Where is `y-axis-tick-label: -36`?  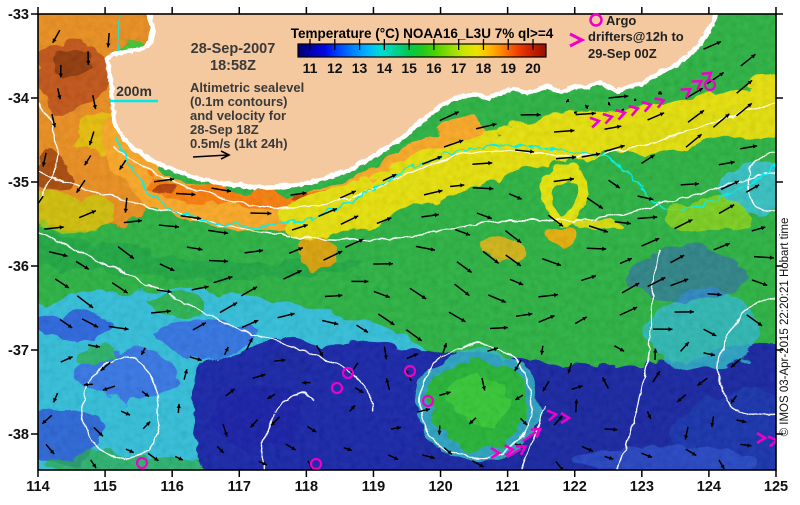
y-axis-tick-label: -36 is located at coordinates (18, 267).